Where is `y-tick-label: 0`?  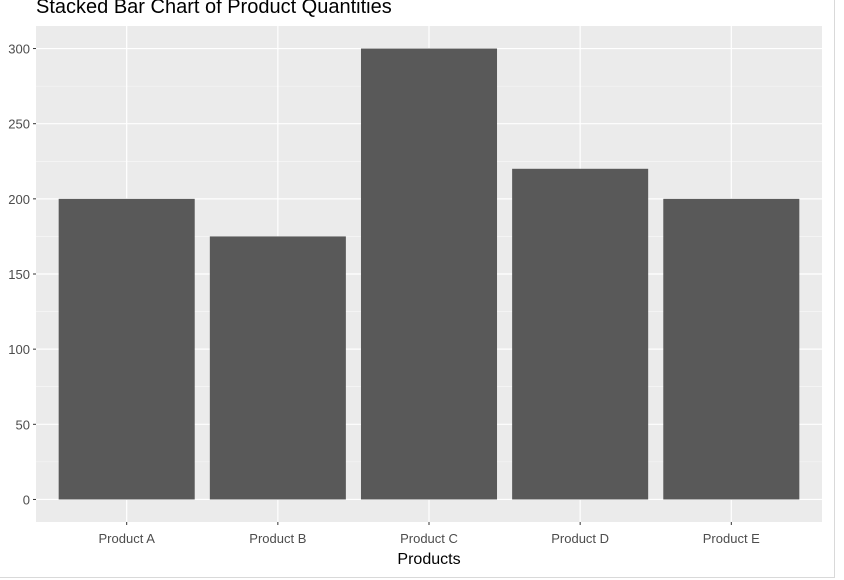 y-tick-label: 0 is located at coordinates (26, 499).